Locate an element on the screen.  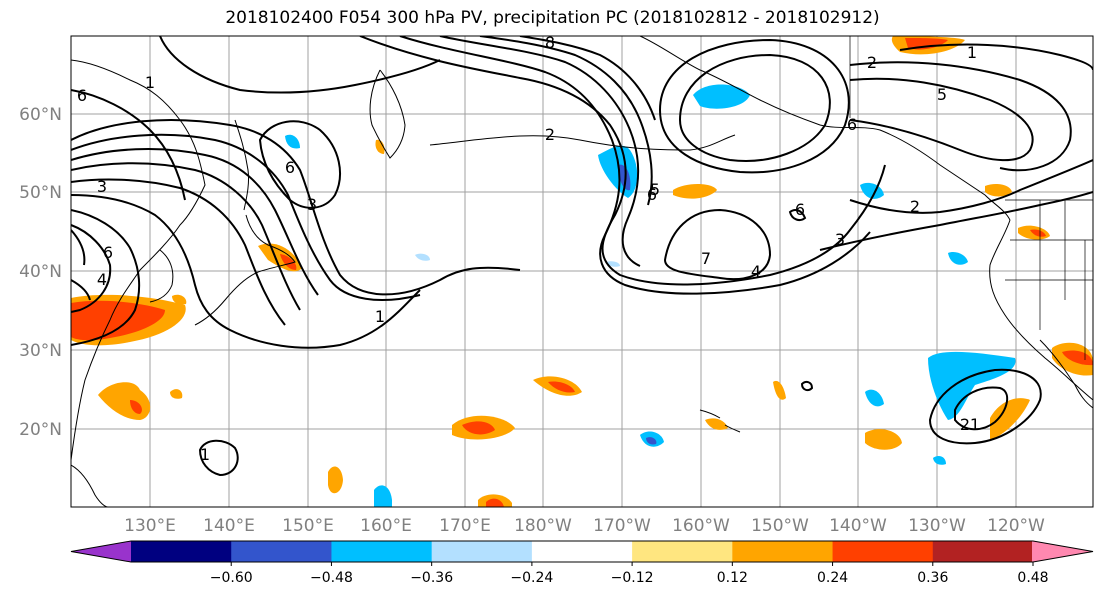
coastline-na-west is located at coordinates (1041, 310).